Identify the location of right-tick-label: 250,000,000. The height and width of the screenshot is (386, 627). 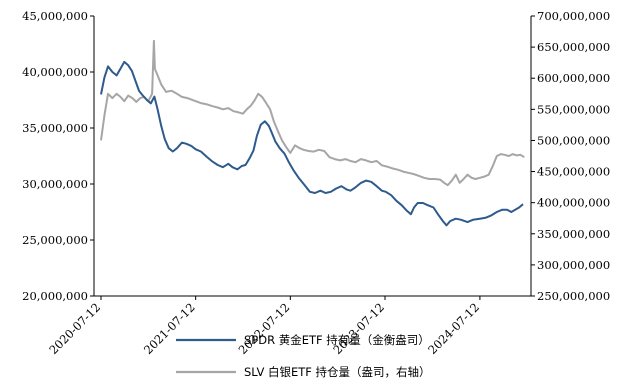
(573, 296).